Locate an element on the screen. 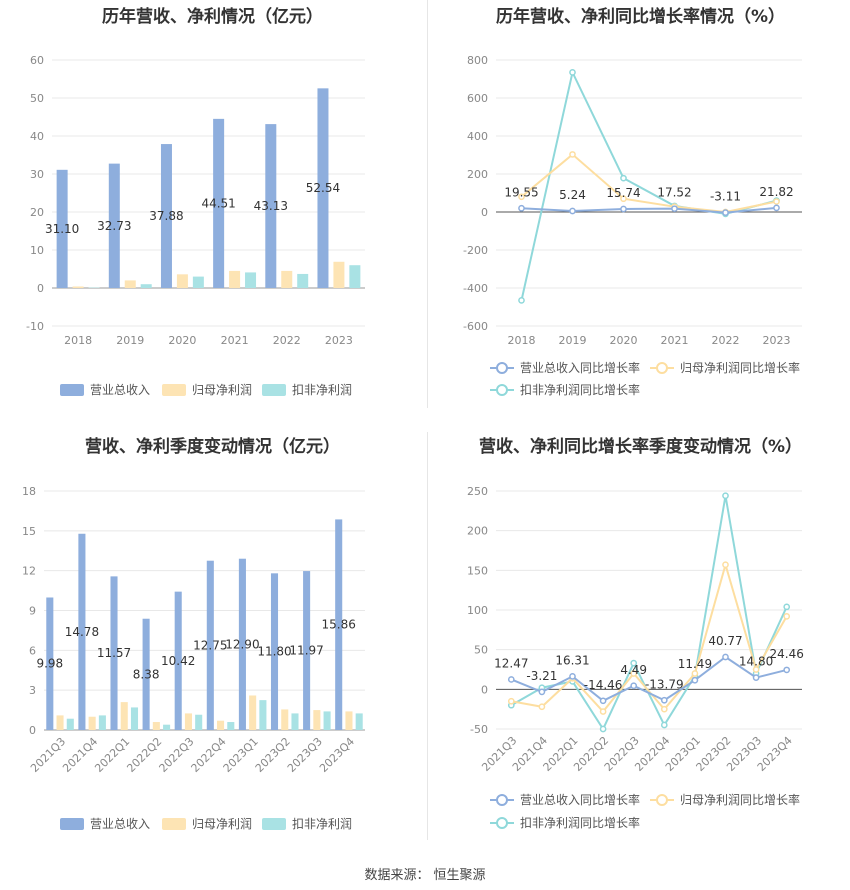 The image size is (850, 890). x-tick-label: 2022 is located at coordinates (726, 340).